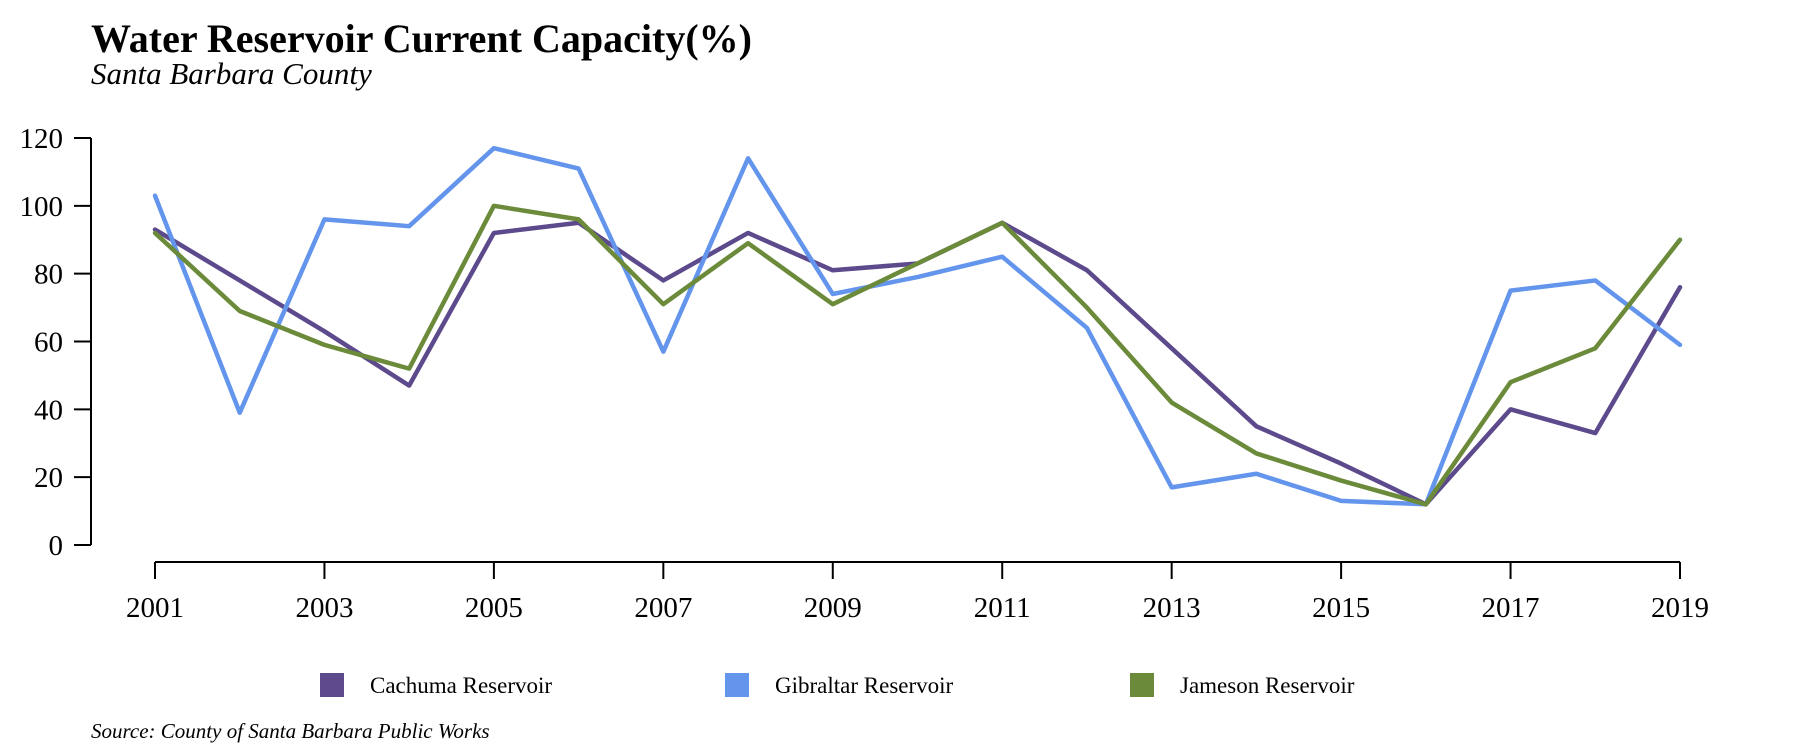  What do you see at coordinates (494, 608) in the screenshot?
I see `x-tick-label: 2005` at bounding box center [494, 608].